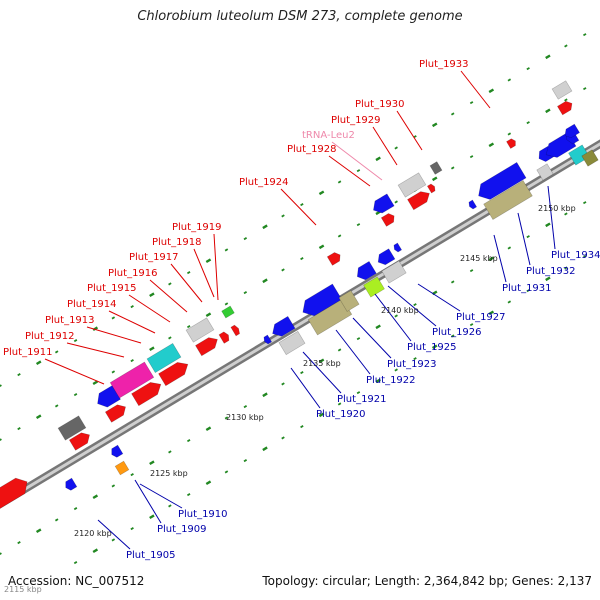 This screenshot has height=600, width=600. What do you see at coordinates (551, 271) in the screenshot?
I see `gene-label-plut_1932: Plut_1932` at bounding box center [551, 271].